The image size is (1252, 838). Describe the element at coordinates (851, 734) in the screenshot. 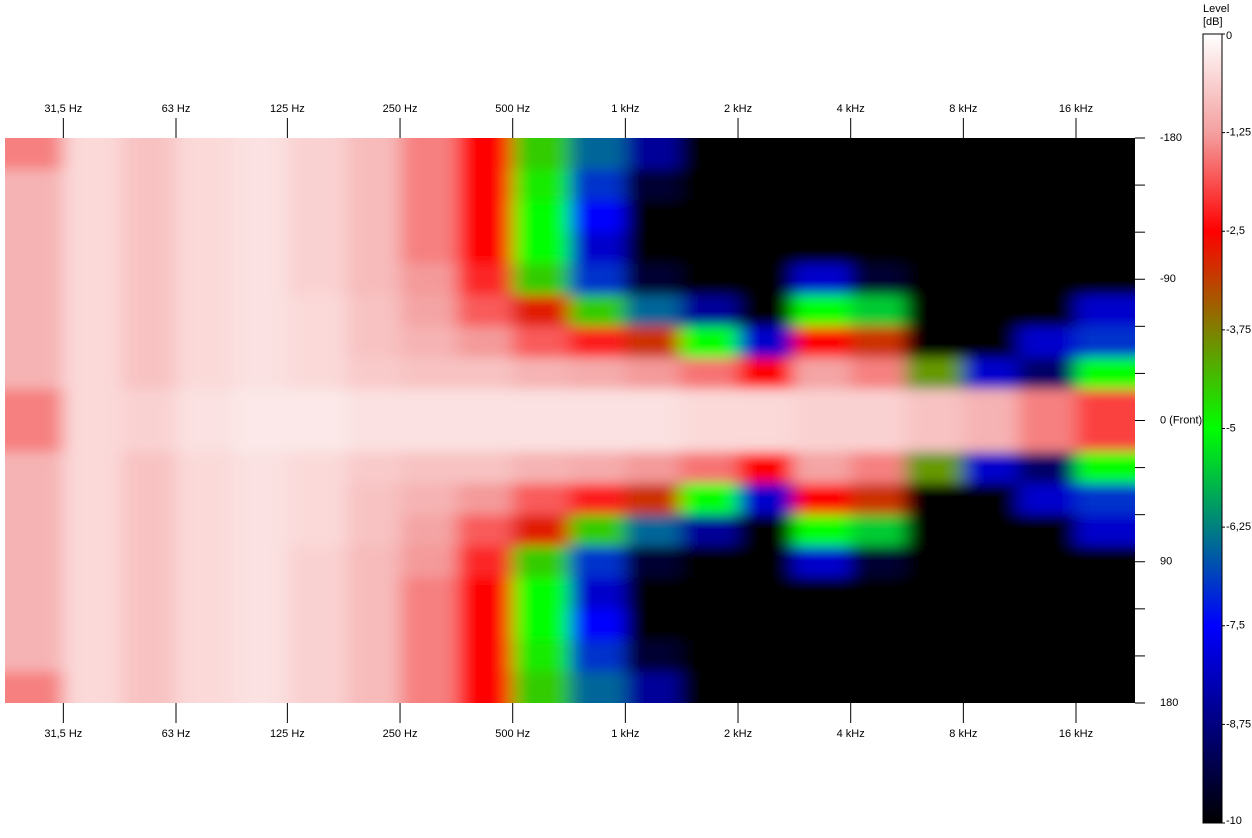

I see `x-tick-label-bottom: 4 kHz` at that location.